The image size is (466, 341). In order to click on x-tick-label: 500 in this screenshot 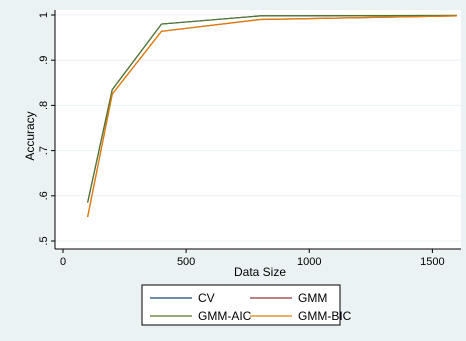, I will do `click(186, 262)`.